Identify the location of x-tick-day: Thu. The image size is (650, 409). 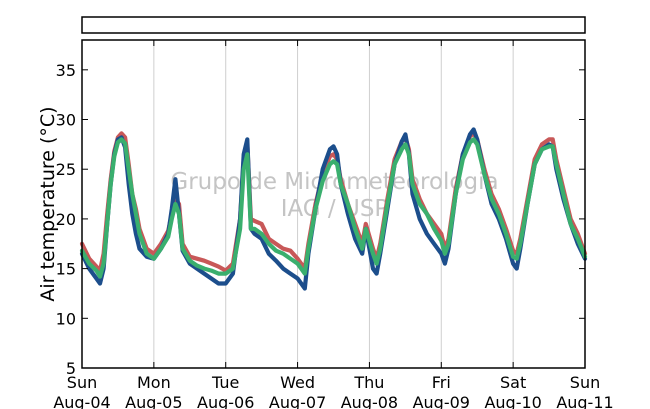
(368, 382).